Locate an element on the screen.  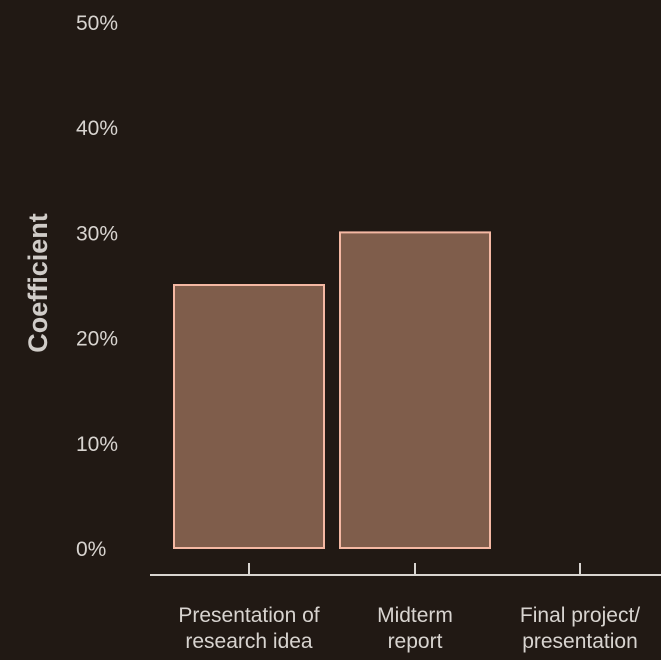
x-tick-label: Presentation of research idea is located at coordinates (248, 628).